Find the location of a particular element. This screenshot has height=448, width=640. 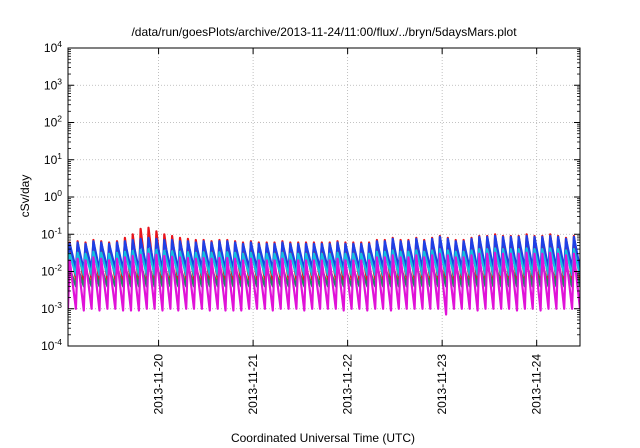

y-tick-label: 10¹ is located at coordinates (53, 159).